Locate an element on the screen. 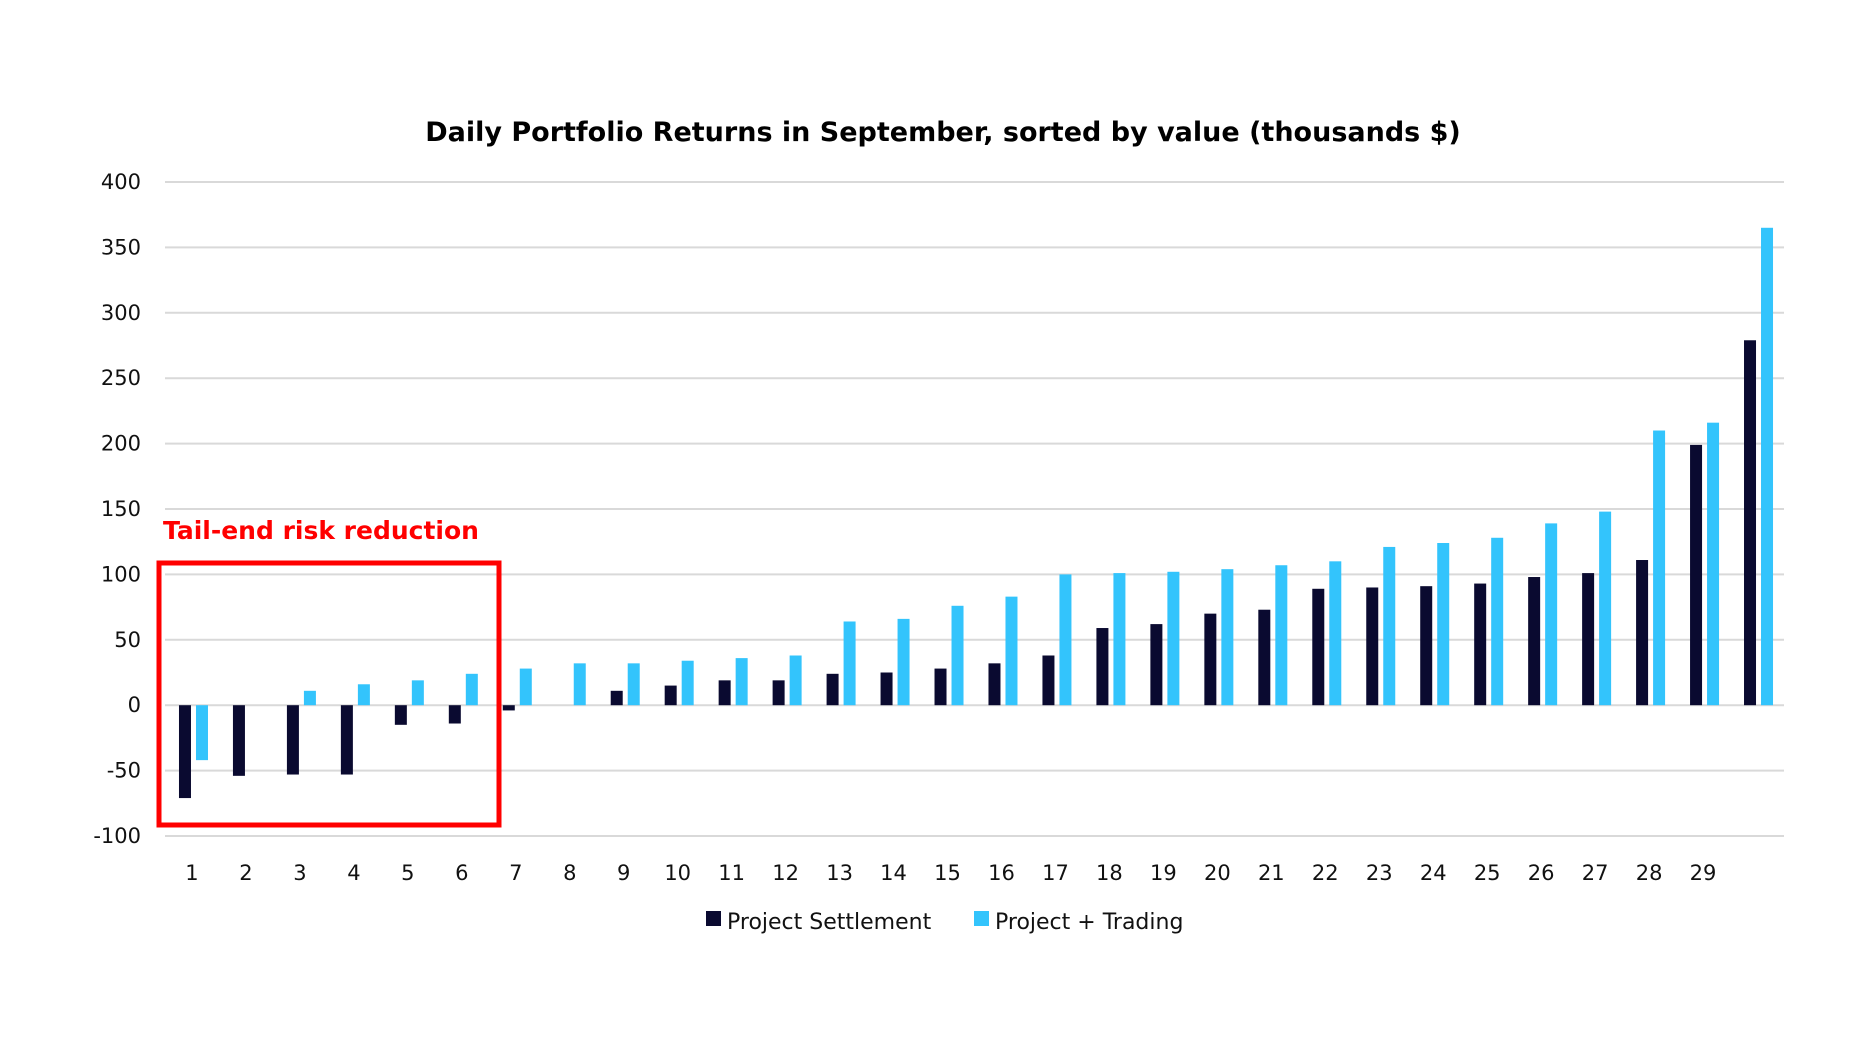  annotation: Tail-end risk reduction is located at coordinates (329, 672).